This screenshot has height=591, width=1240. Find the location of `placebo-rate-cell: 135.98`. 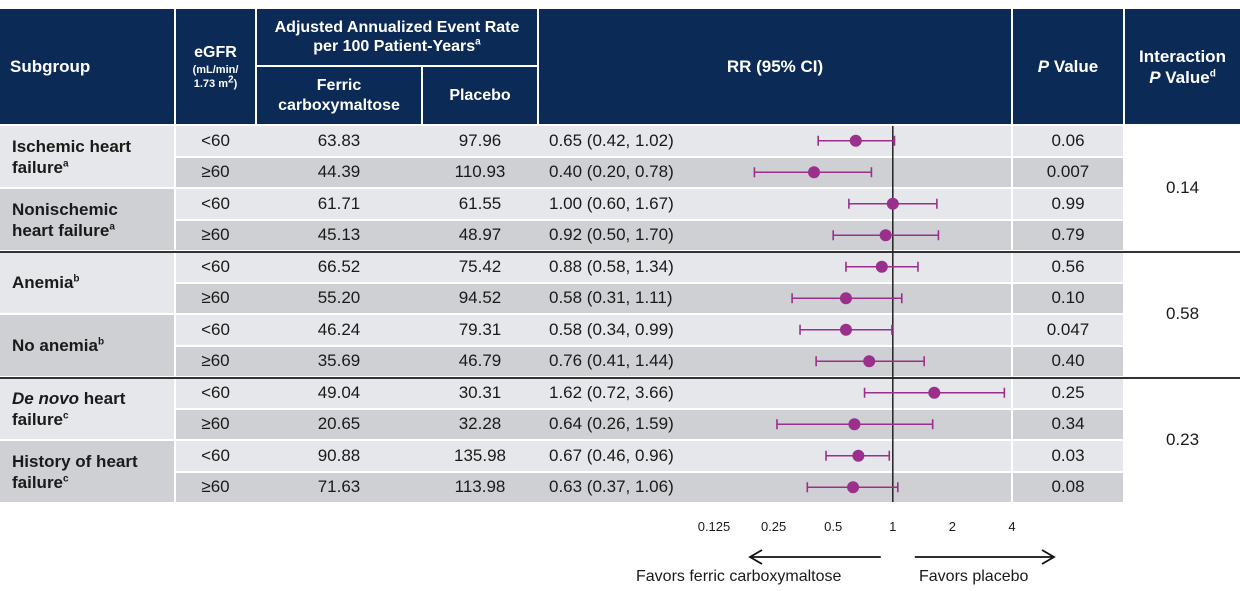

placebo-rate-cell: 135.98 is located at coordinates (480, 456).